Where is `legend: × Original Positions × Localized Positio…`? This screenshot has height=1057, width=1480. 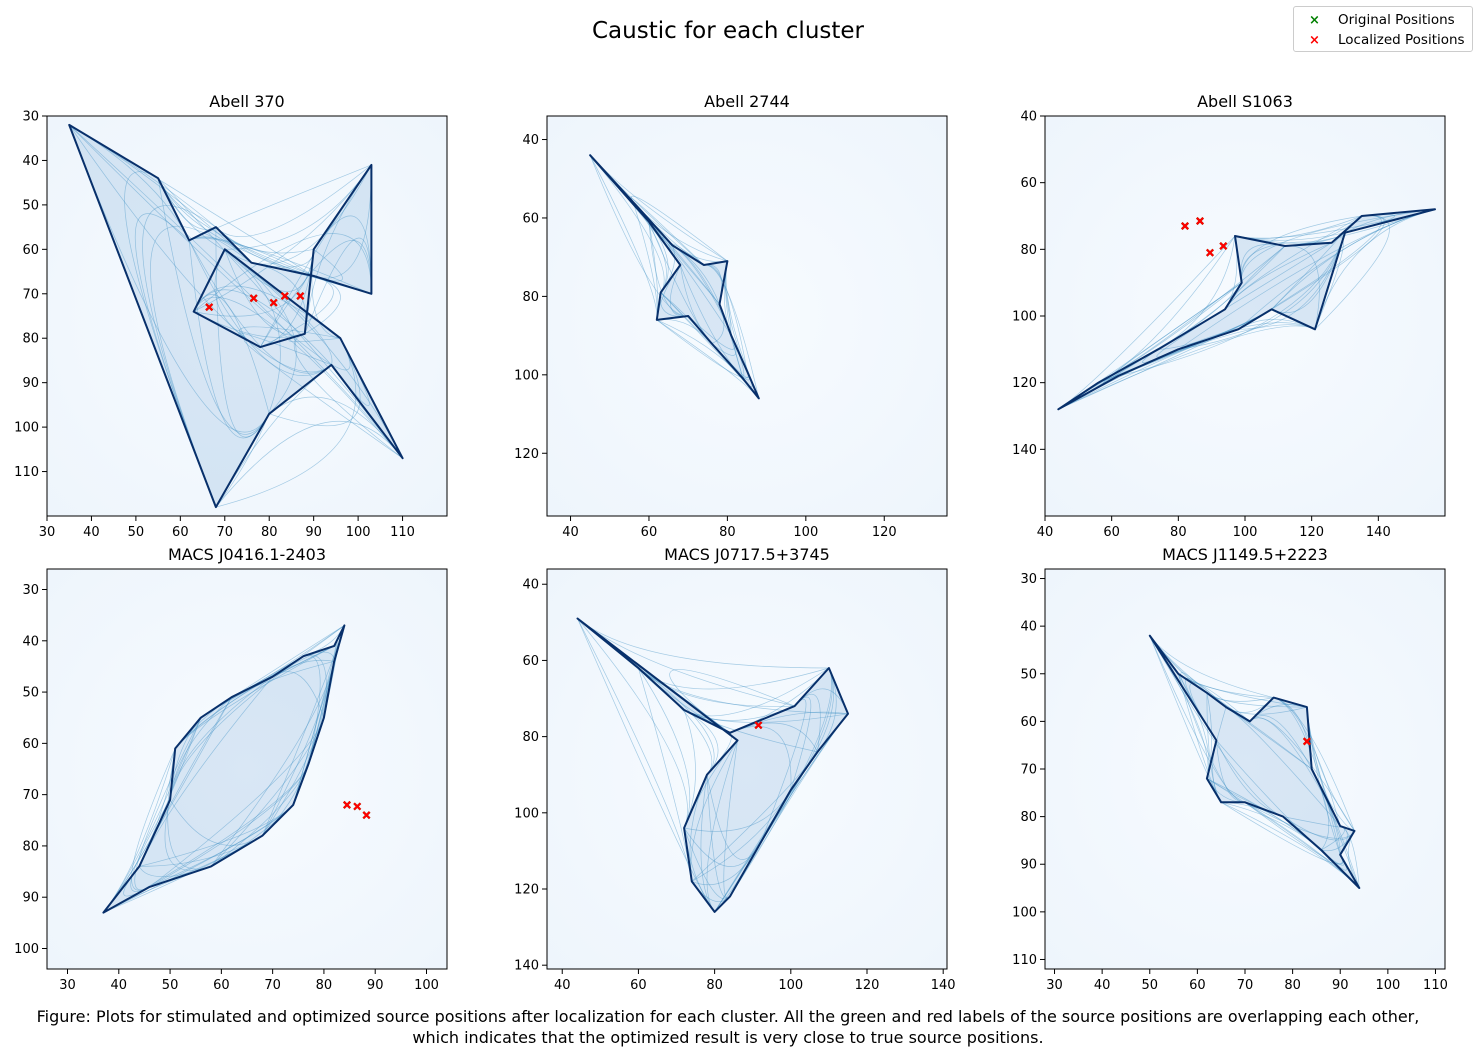
legend: × Original Positions × Localized Positio… is located at coordinates (1383, 29).